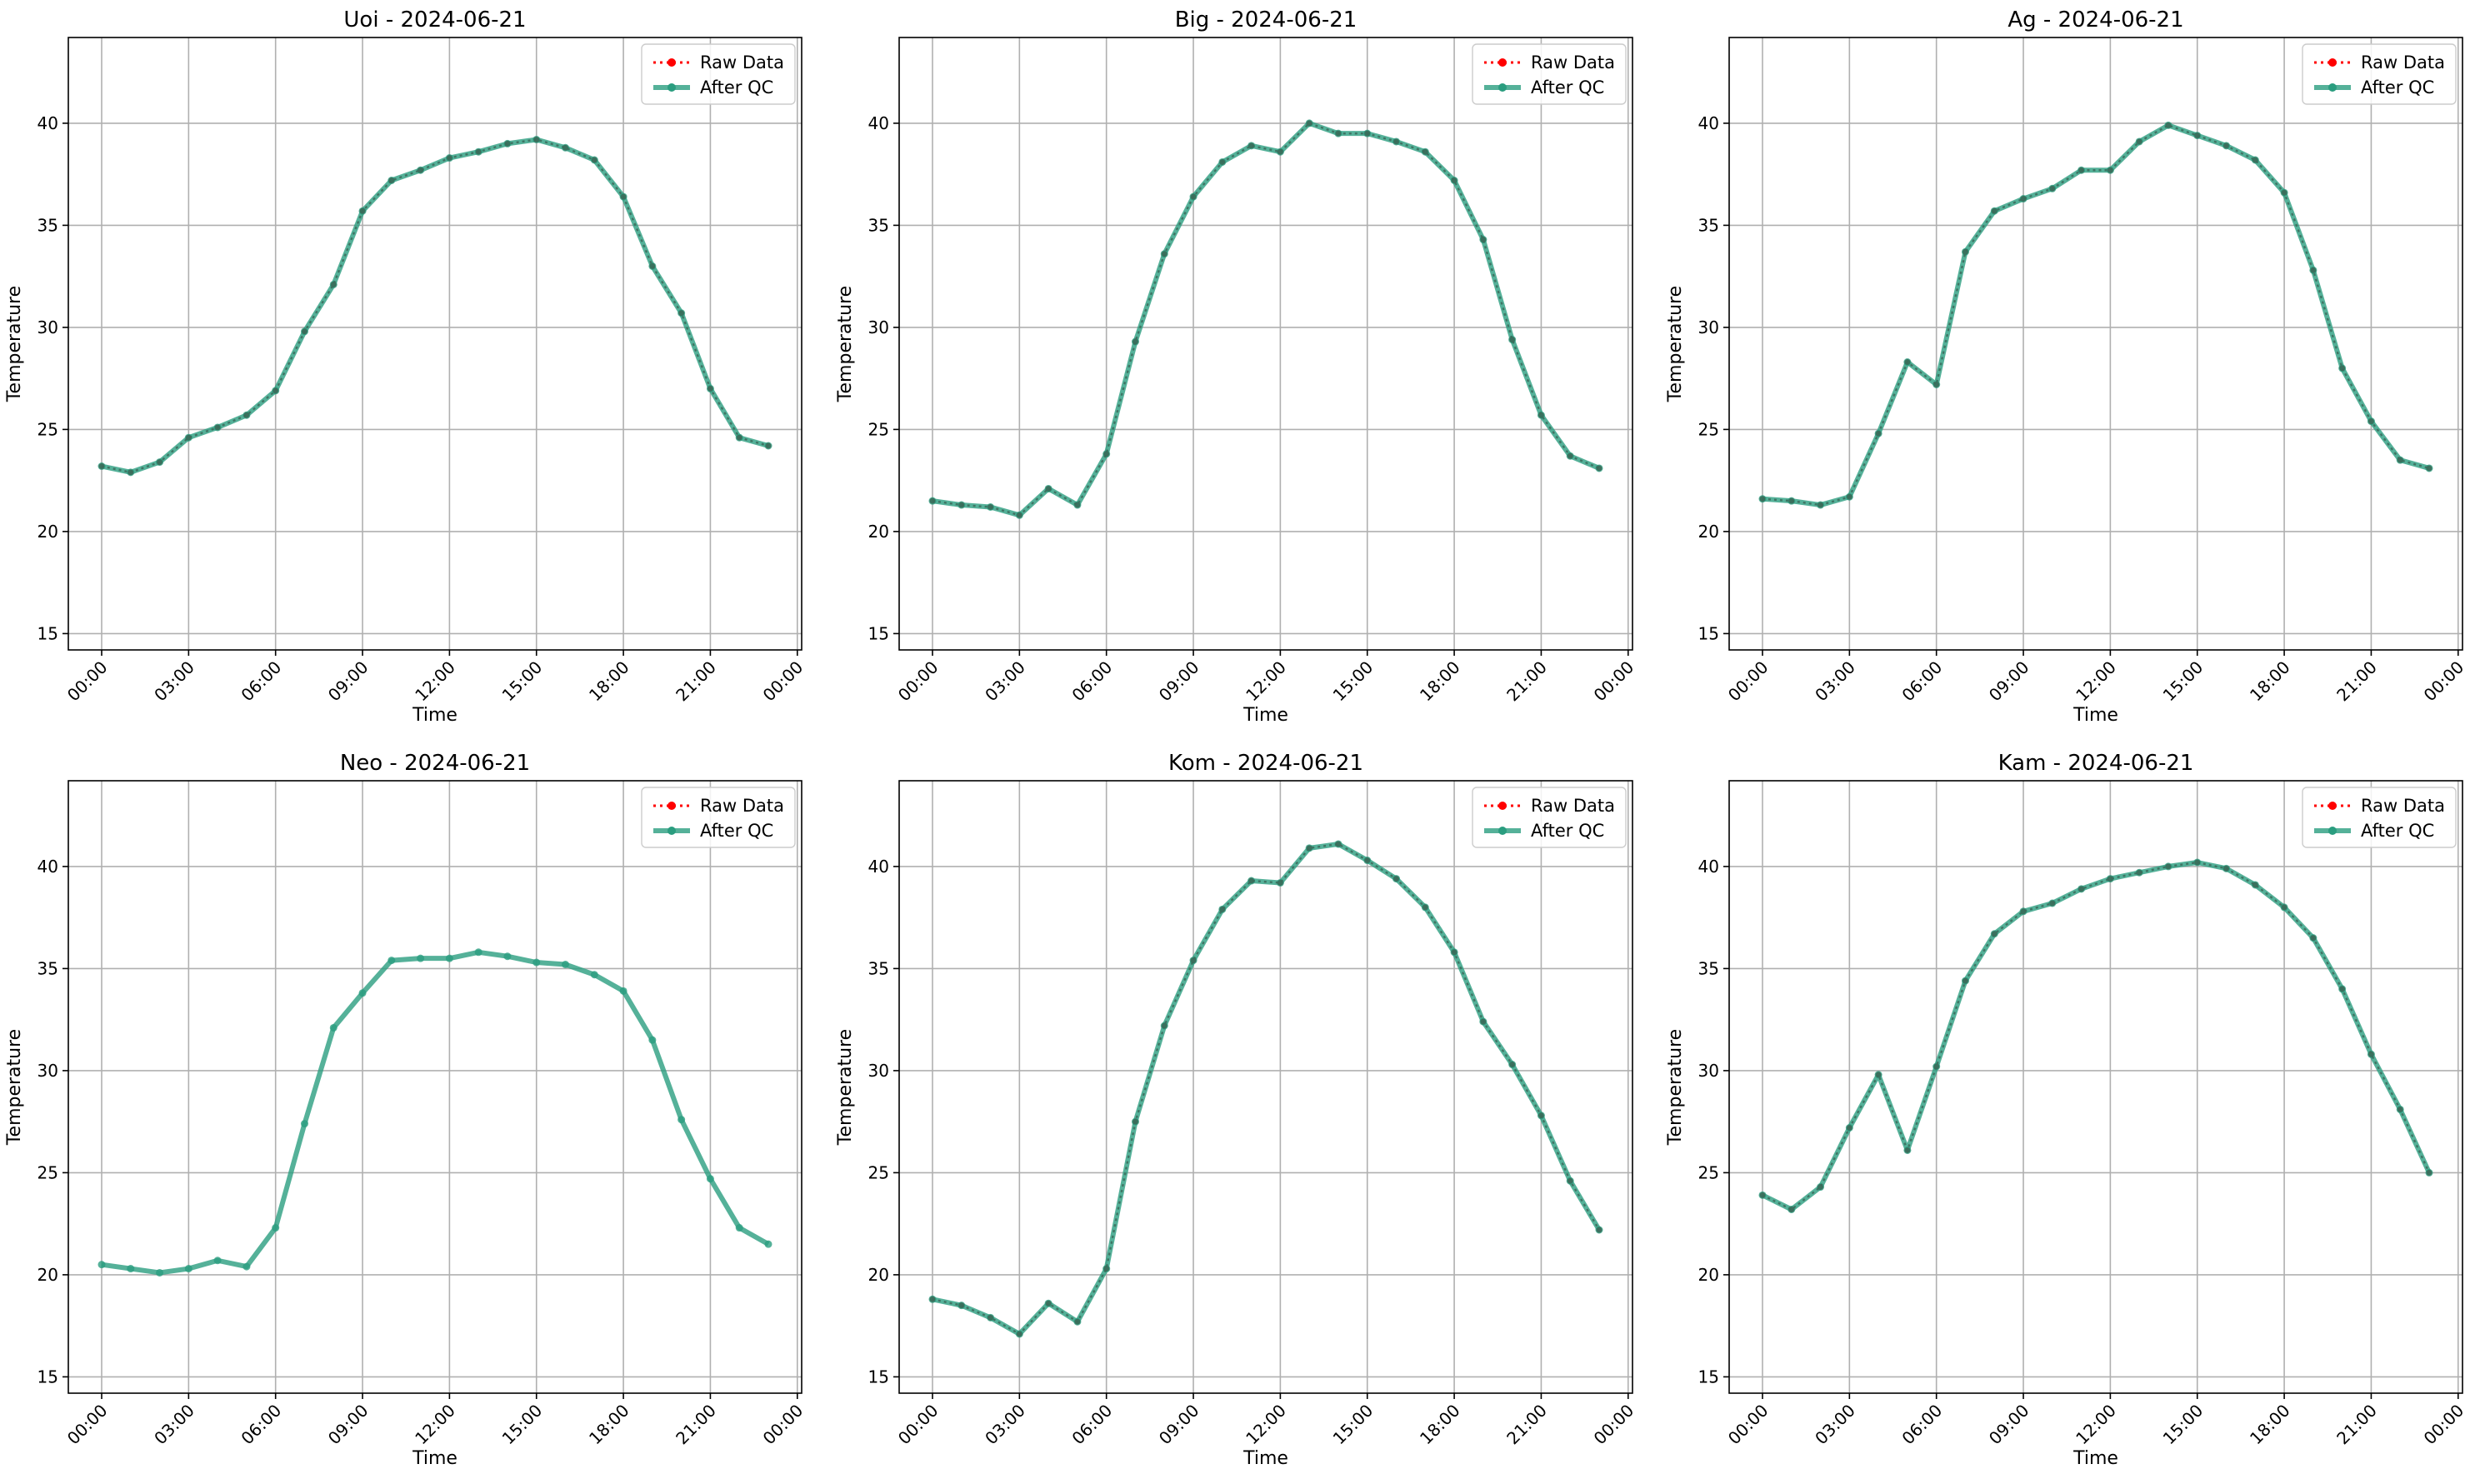 This screenshot has height=1484, width=2485. I want to click on chart-5-xtick-label-2: 06:00, so click(1922, 1425).